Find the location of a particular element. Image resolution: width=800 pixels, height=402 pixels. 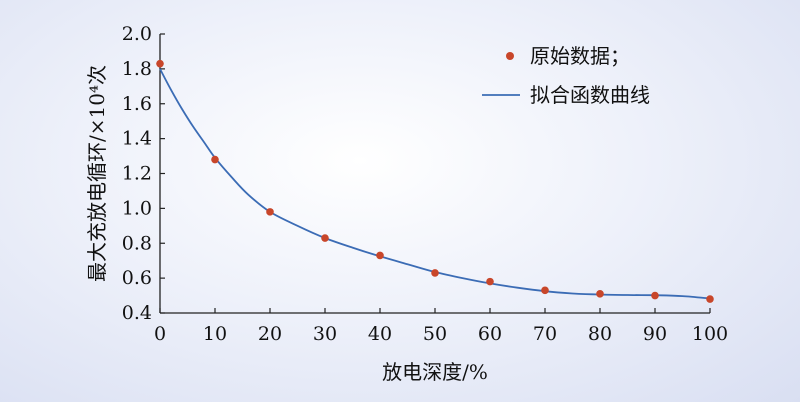

y-tick-label: 0.8 is located at coordinates (137, 243).